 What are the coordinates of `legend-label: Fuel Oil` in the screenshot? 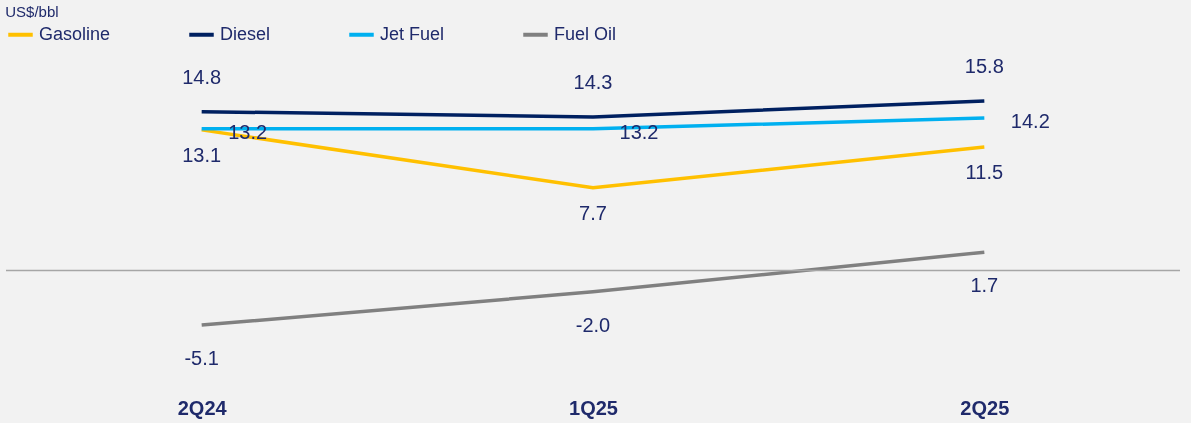 It's located at (585, 33).